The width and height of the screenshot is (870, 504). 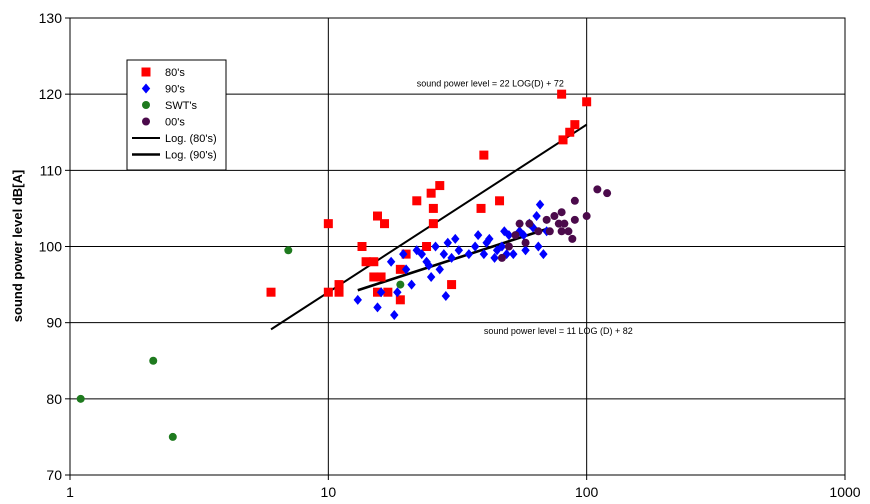 I want to click on y-axis-label: sound power level dB[A], so click(x=17, y=246).